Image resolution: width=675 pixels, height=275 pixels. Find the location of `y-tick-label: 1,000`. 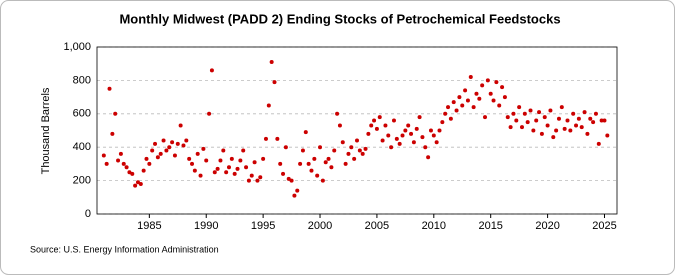

y-tick-label: 1,000 is located at coordinates (77, 47).